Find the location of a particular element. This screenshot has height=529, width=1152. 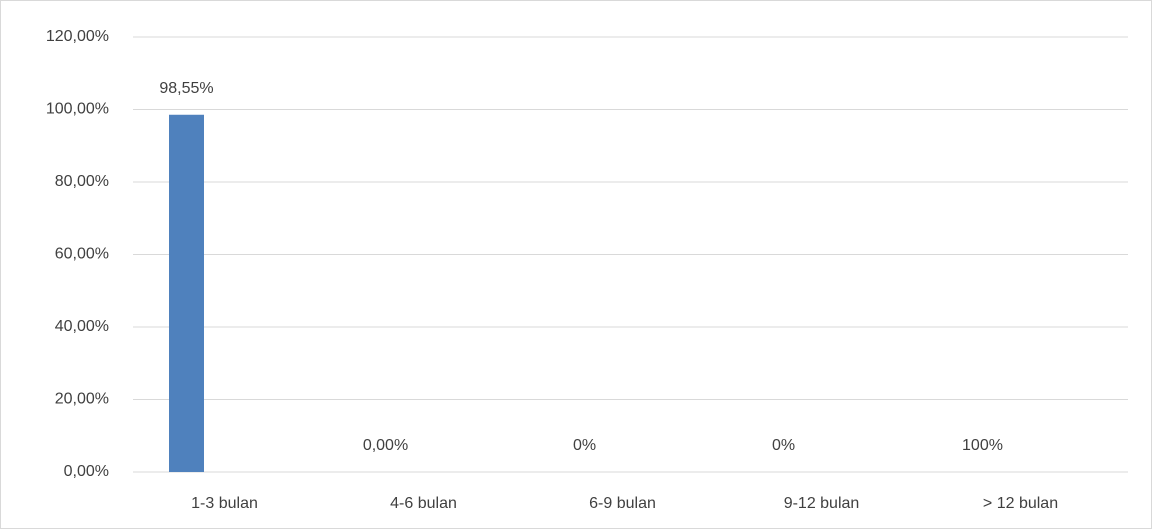

data-label: 100% is located at coordinates (982, 445).